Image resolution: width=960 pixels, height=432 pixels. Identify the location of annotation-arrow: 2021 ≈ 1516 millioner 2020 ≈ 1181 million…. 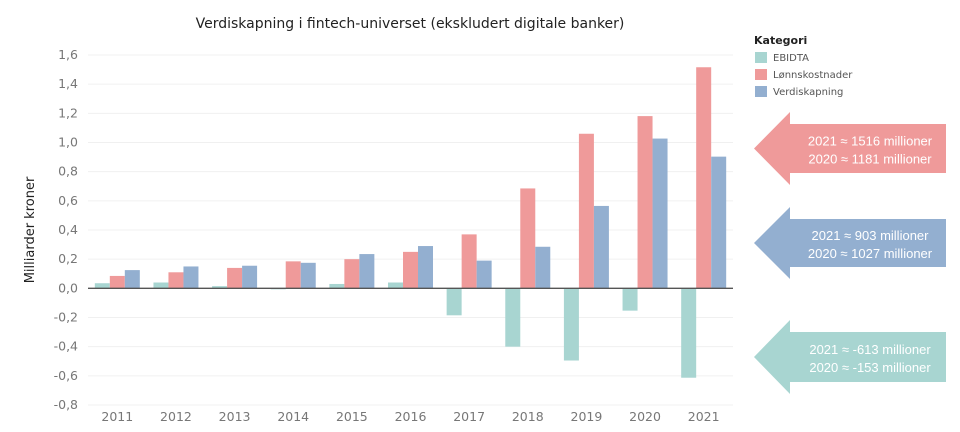
(850, 148).